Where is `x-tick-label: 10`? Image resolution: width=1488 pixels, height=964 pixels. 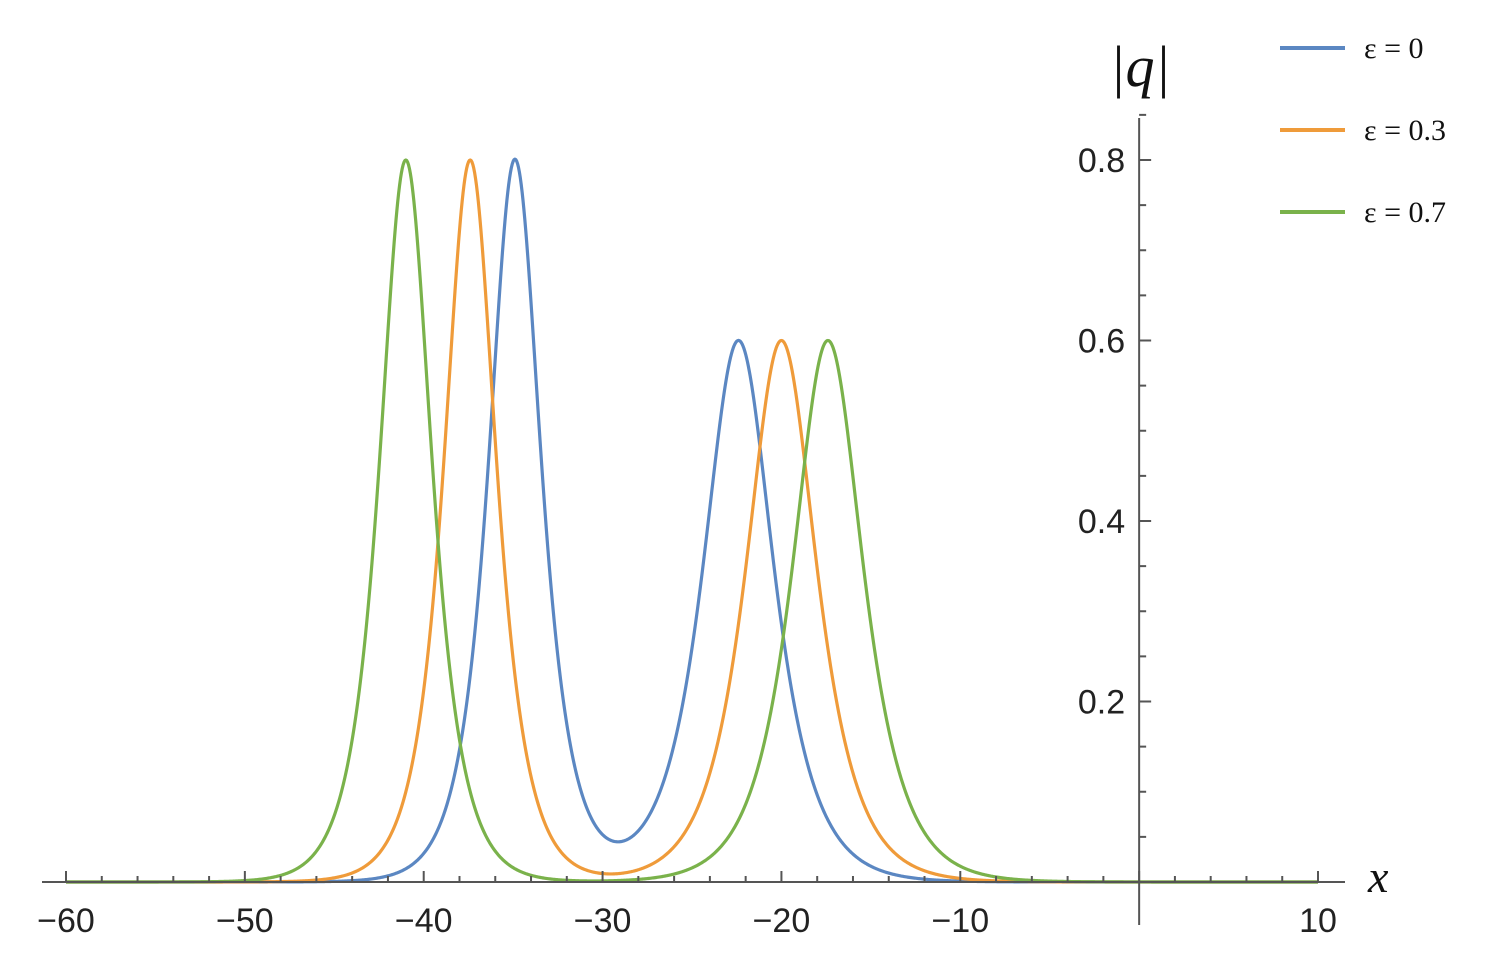
x-tick-label: 10 is located at coordinates (1318, 921).